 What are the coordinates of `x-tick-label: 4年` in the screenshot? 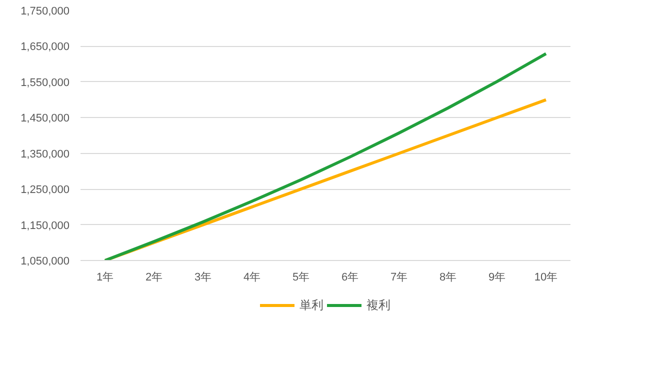 It's located at (252, 278).